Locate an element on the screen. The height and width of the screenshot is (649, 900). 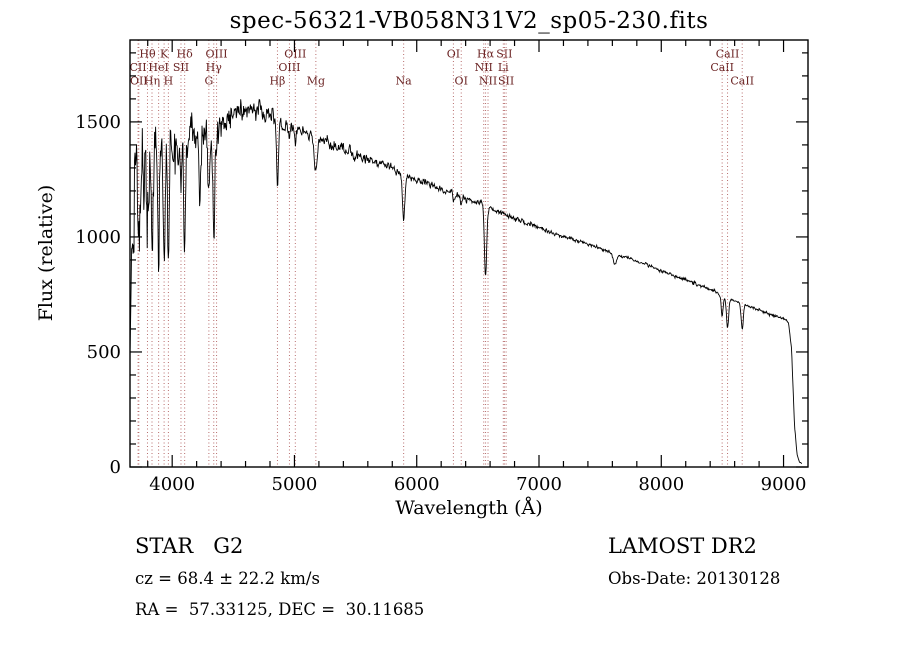
spectral-line-label: H is located at coordinates (169, 81).